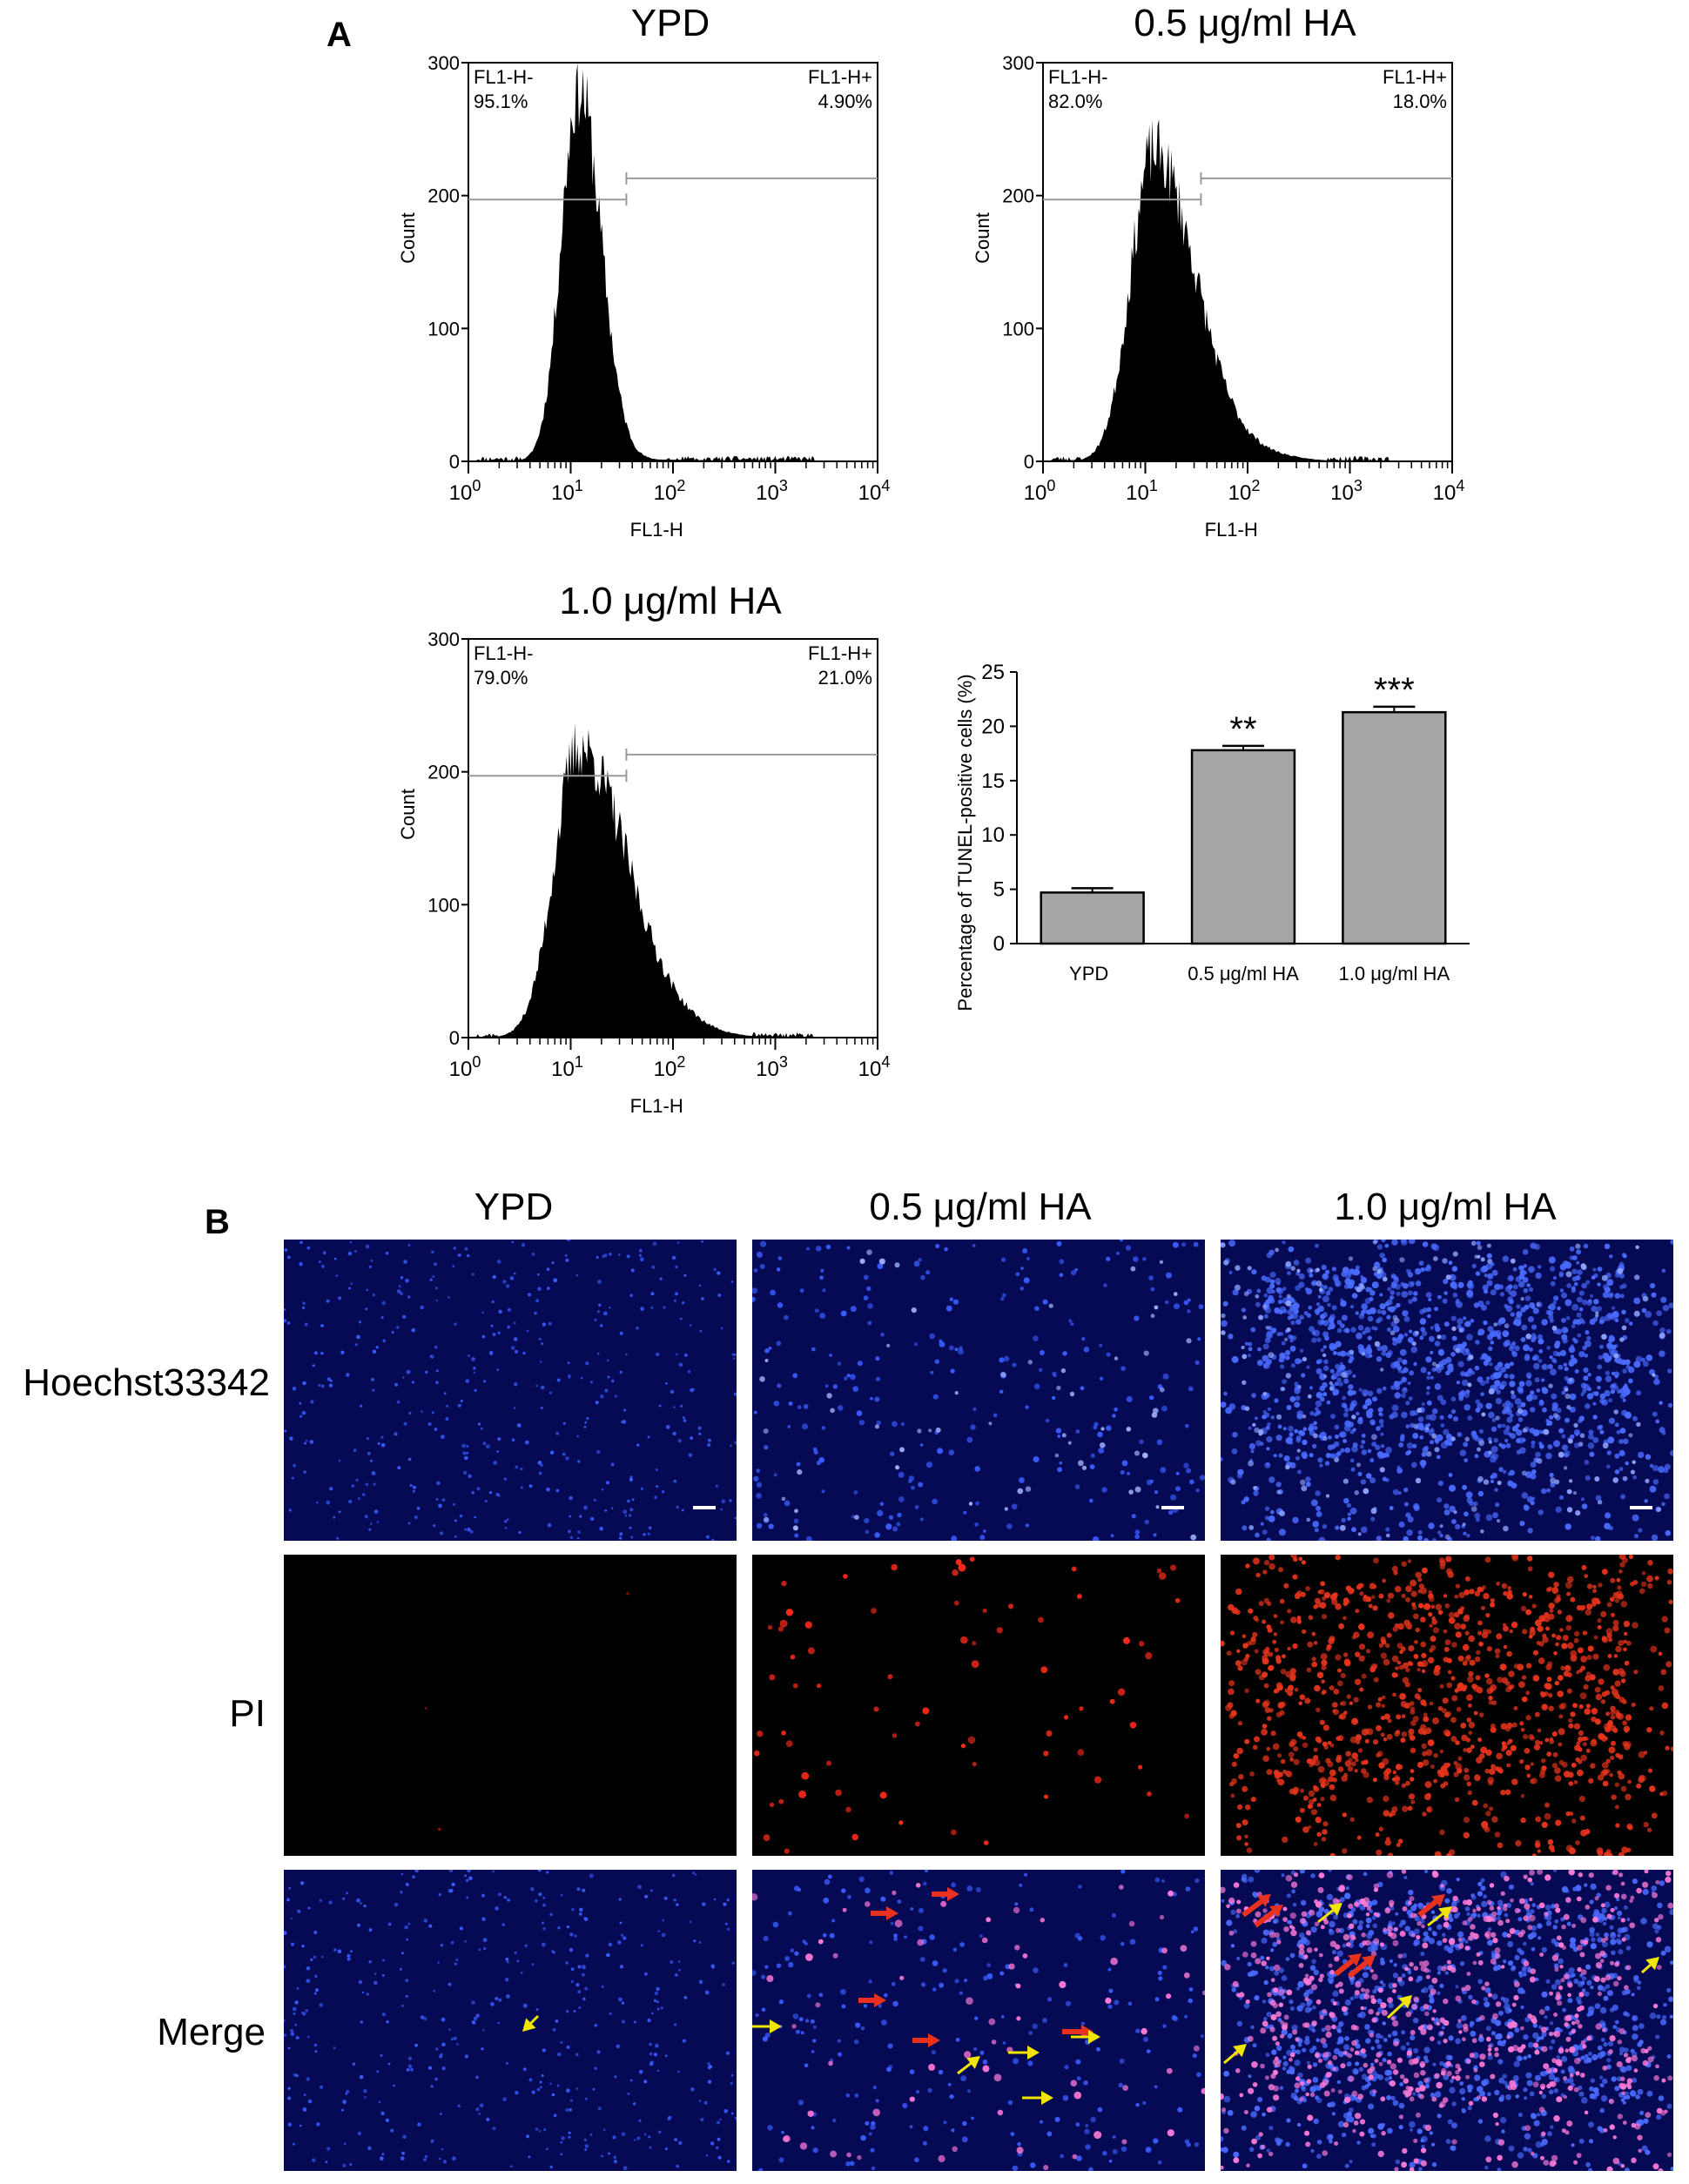 The width and height of the screenshot is (1689, 2184). Describe the element at coordinates (845, 101) in the screenshot. I see `gate-right-percent: 4.90%` at that location.